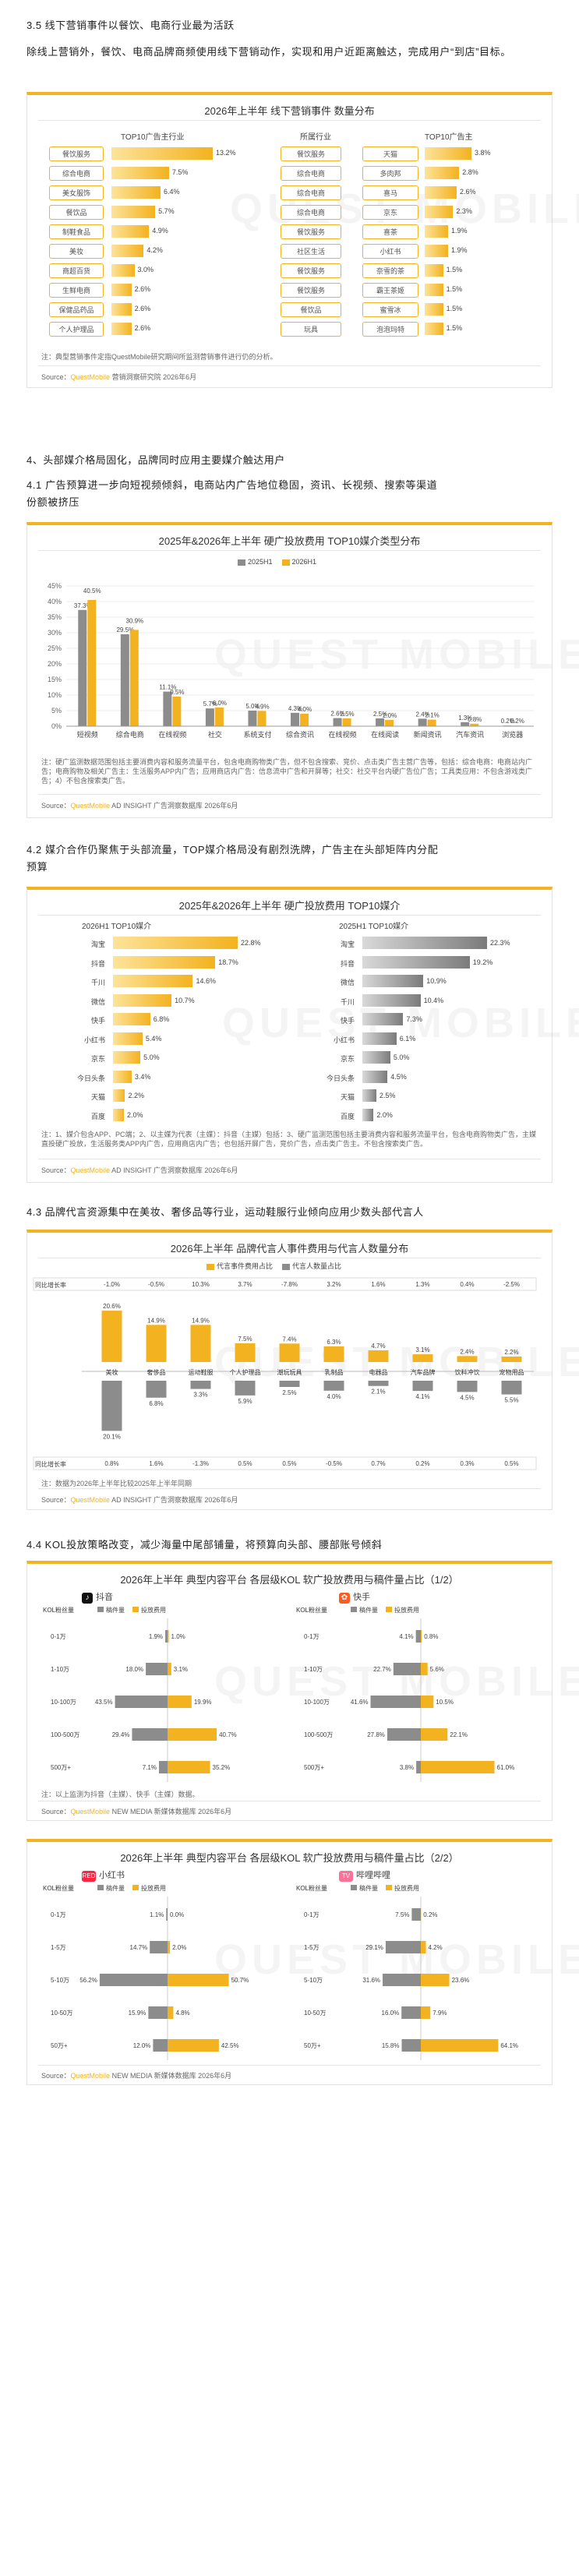 This screenshot has width=579, height=2576. What do you see at coordinates (368, 1888) in the screenshot?
I see `legend-label: 稿件量` at bounding box center [368, 1888].